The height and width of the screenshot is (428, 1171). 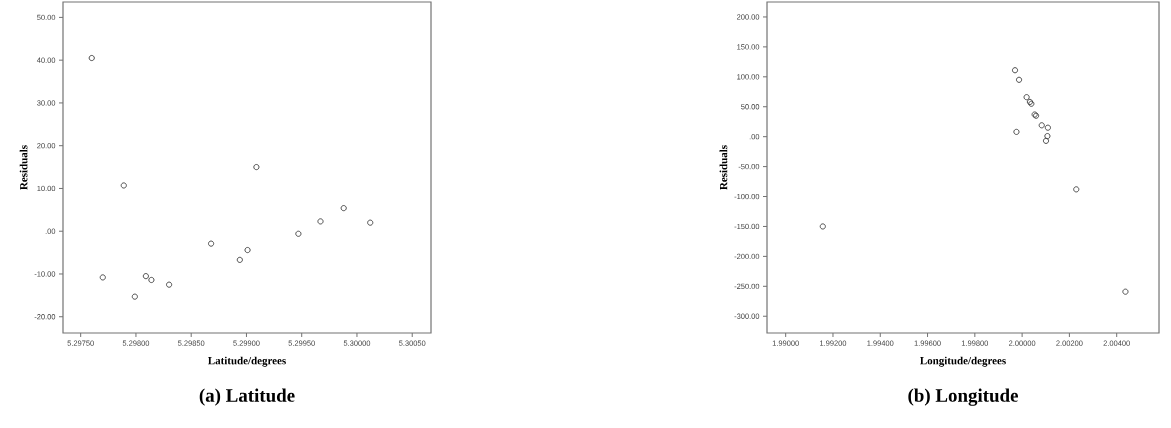 I want to click on x-axis-title: Latitude/degrees, so click(x=247, y=361).